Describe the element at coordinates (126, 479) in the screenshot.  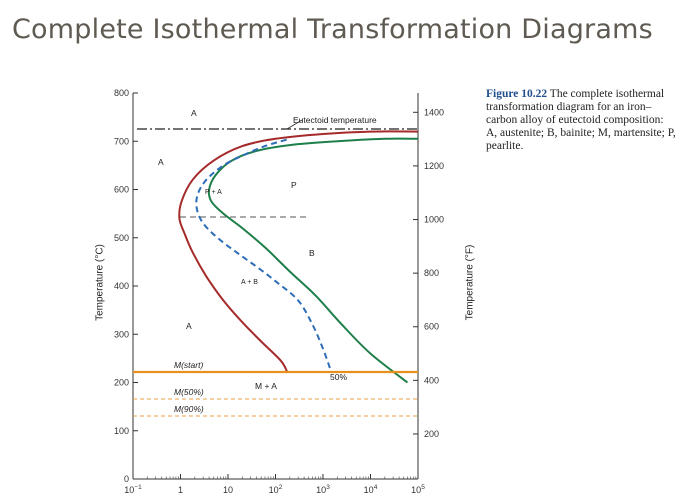
I see `y-tick-label: 0` at that location.